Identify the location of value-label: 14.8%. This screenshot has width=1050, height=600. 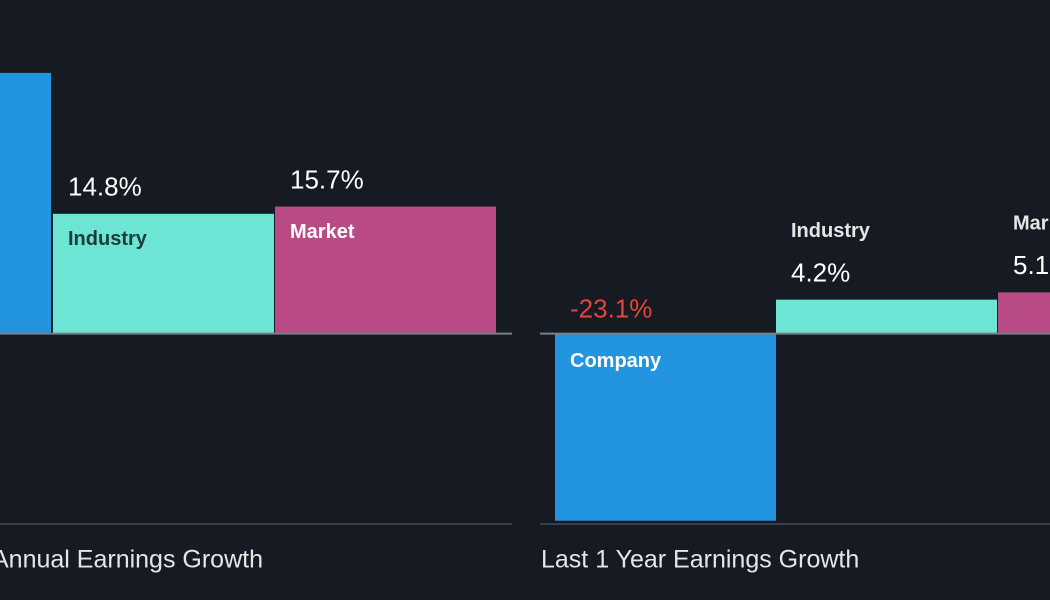
(105, 187).